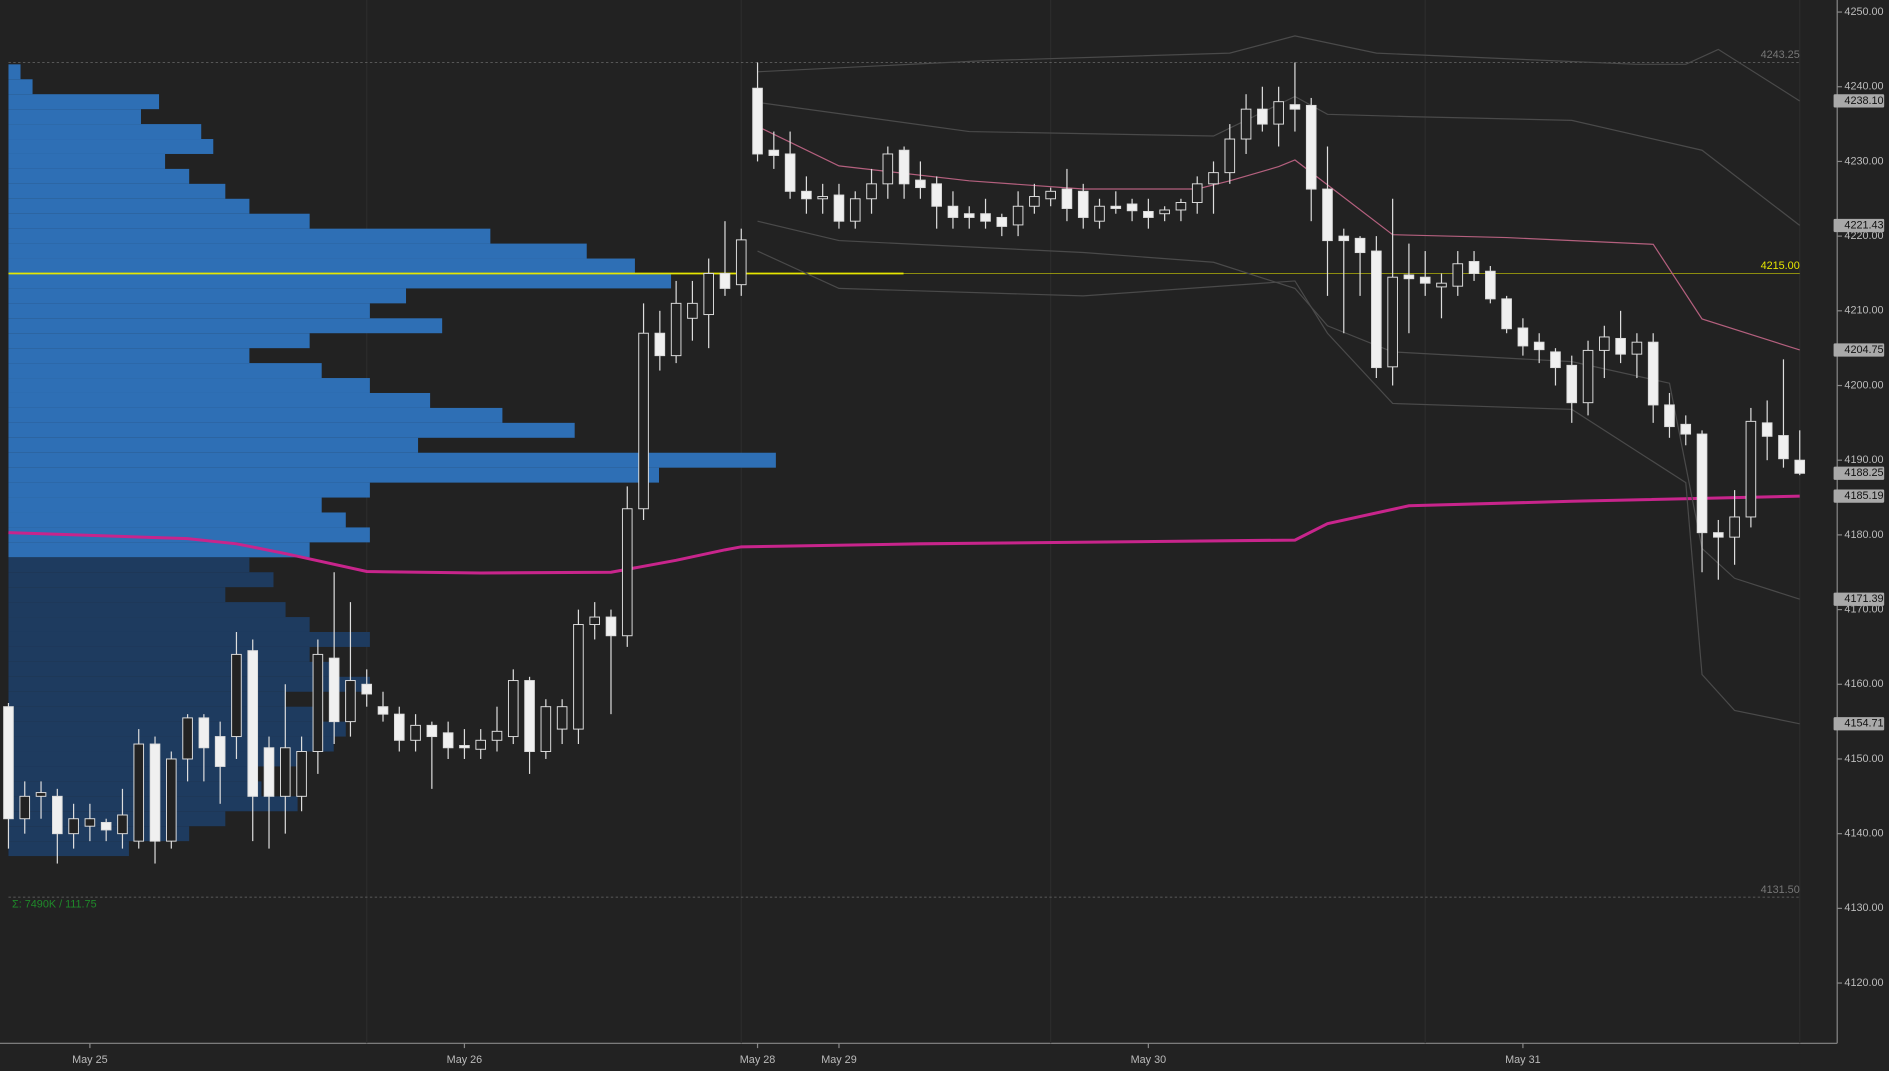  What do you see at coordinates (54, 905) in the screenshot?
I see `profile-summary: Σ: 7490K / 111.75` at bounding box center [54, 905].